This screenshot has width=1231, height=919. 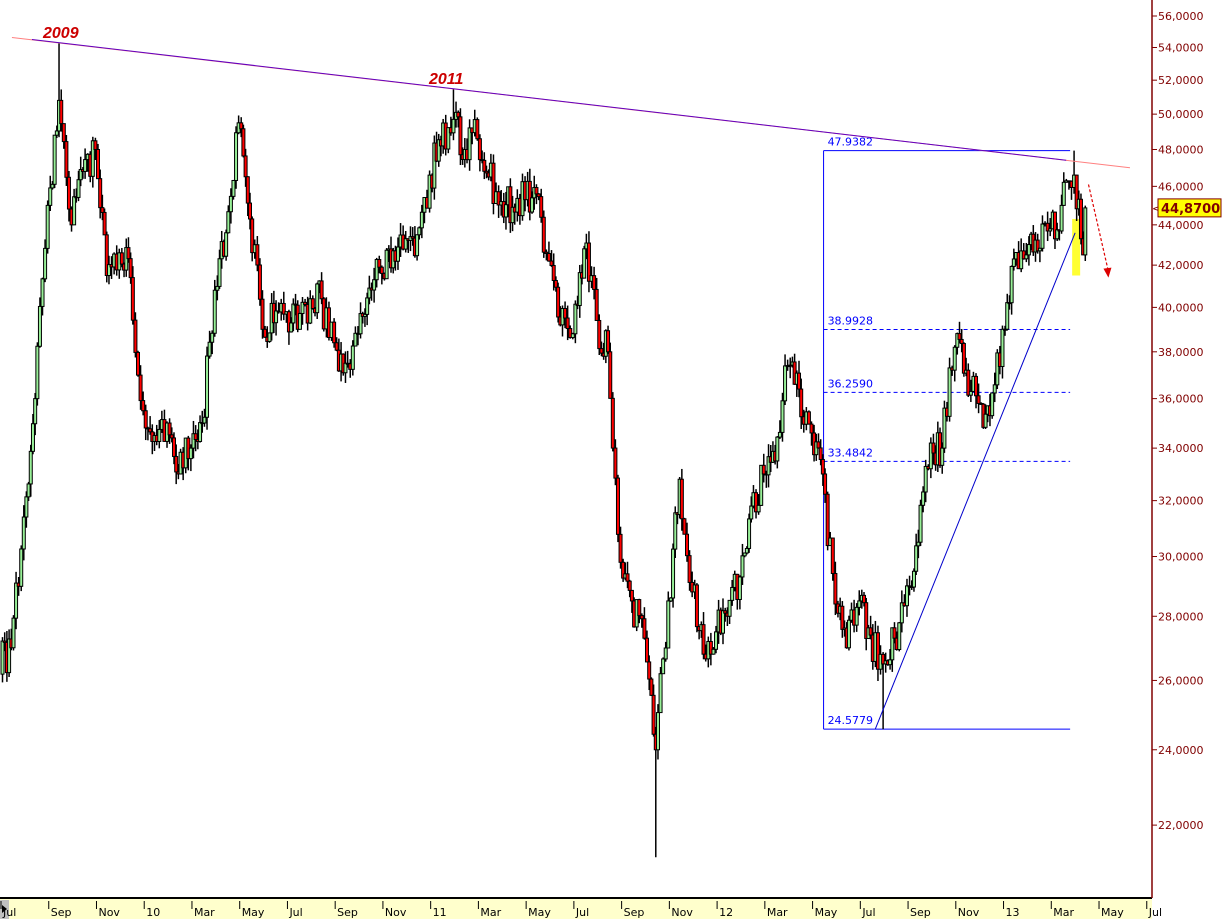 What do you see at coordinates (1181, 352) in the screenshot?
I see `y-tick-label: 38,0000` at bounding box center [1181, 352].